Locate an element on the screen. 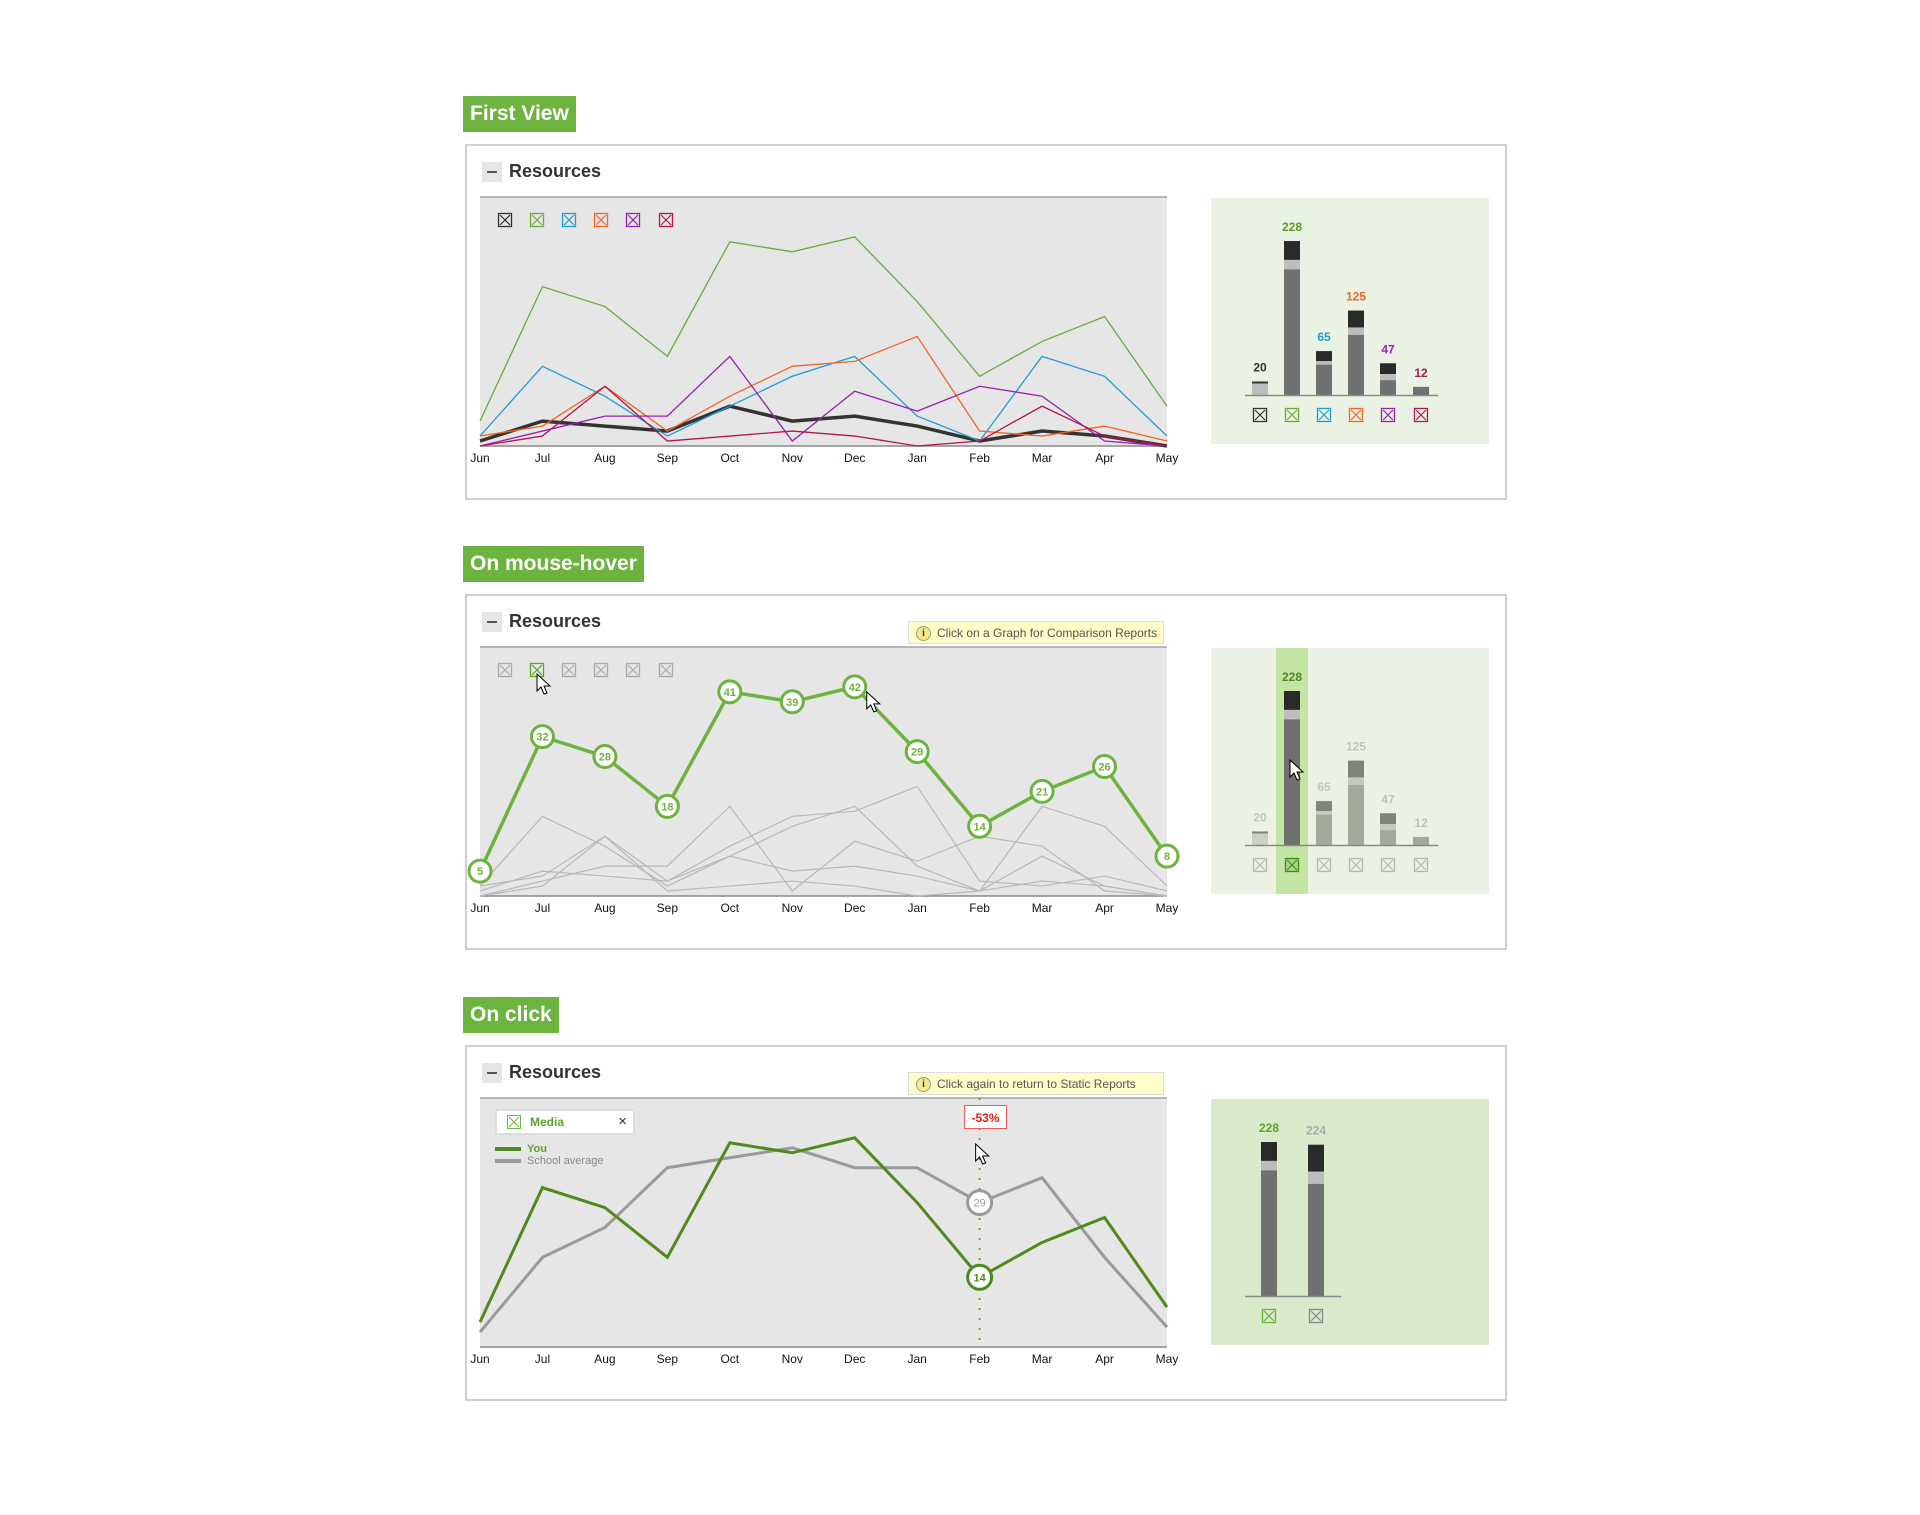 This screenshot has height=1515, width=1920. close-icon: × is located at coordinates (622, 1121).